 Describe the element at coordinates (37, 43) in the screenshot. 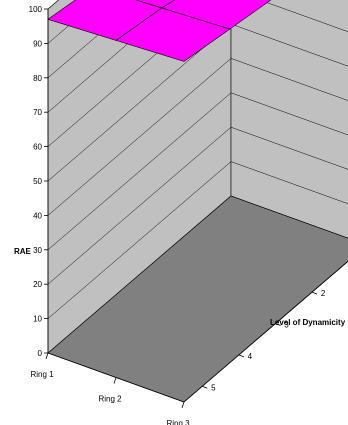

I see `z-tick-label: 90` at that location.